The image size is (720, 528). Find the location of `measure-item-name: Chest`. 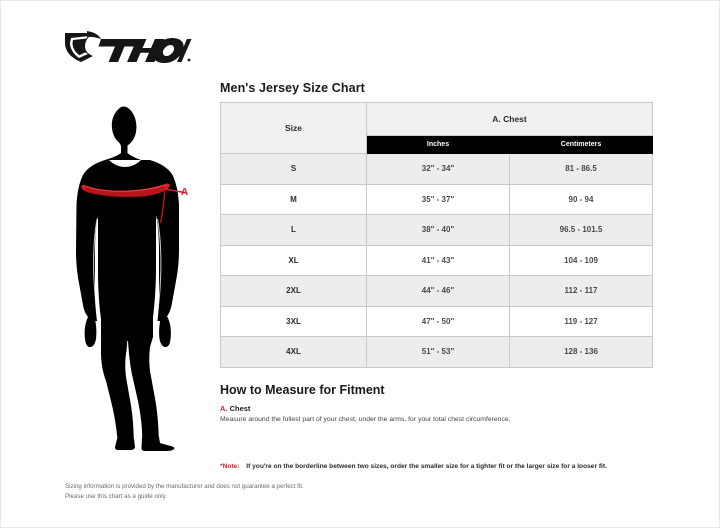

measure-item-name: Chest is located at coordinates (240, 408).